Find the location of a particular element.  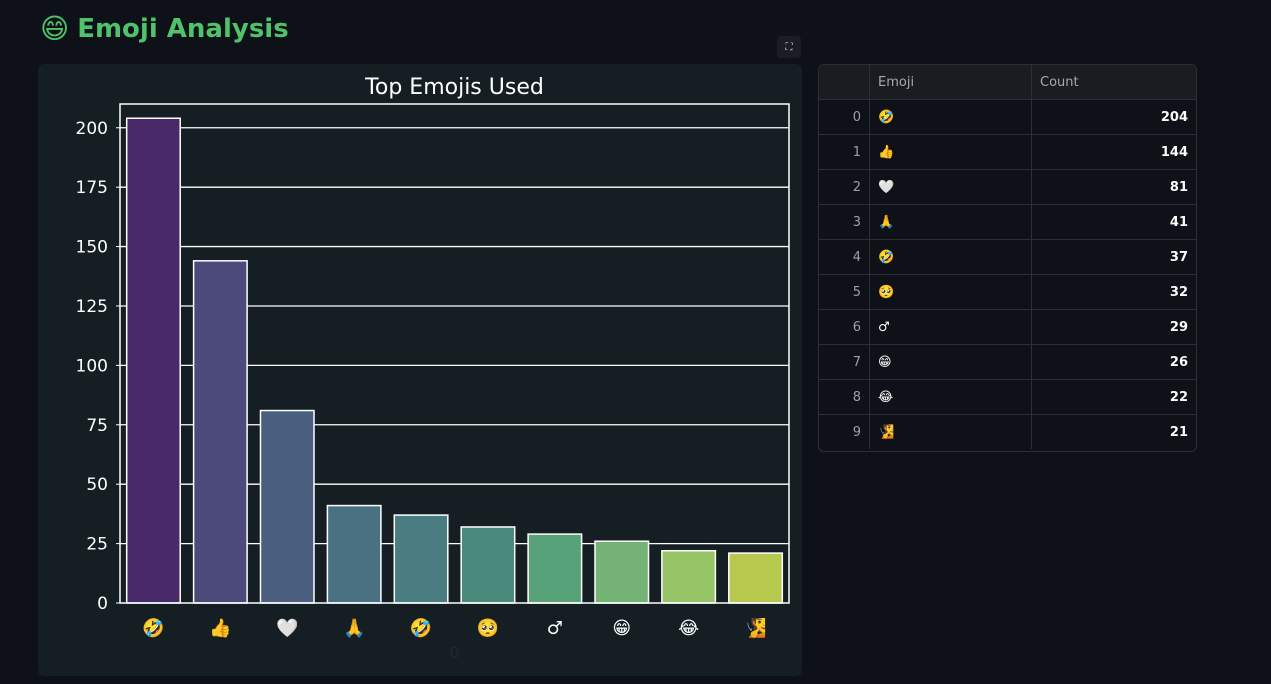

y-tick-label: 50 is located at coordinates (97, 485).